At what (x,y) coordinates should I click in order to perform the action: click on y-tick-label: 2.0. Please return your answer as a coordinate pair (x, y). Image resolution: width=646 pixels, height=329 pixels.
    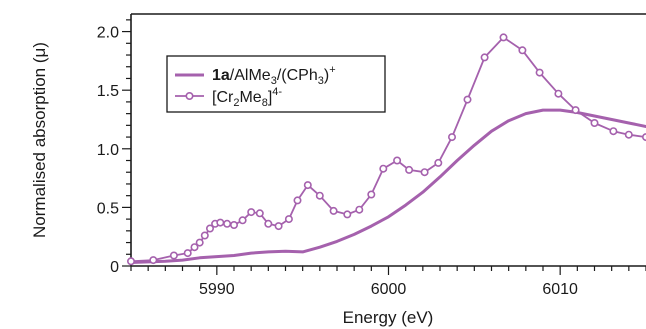
    Looking at the image, I should click on (108, 33).